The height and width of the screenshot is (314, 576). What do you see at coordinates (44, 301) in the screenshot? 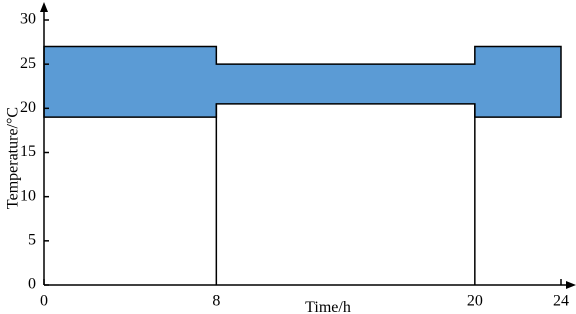
I see `x-tick-label: 0` at bounding box center [44, 301].